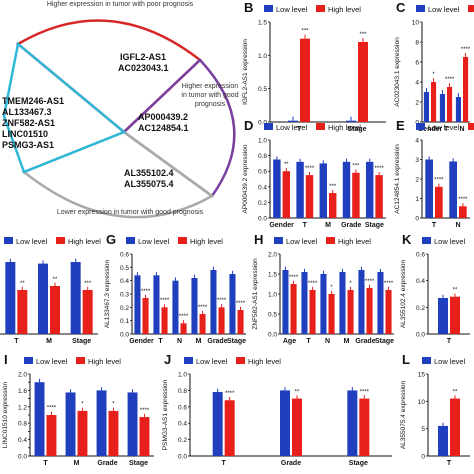 The image size is (474, 474). I want to click on y-tick-label: 0.6, so click(124, 255).